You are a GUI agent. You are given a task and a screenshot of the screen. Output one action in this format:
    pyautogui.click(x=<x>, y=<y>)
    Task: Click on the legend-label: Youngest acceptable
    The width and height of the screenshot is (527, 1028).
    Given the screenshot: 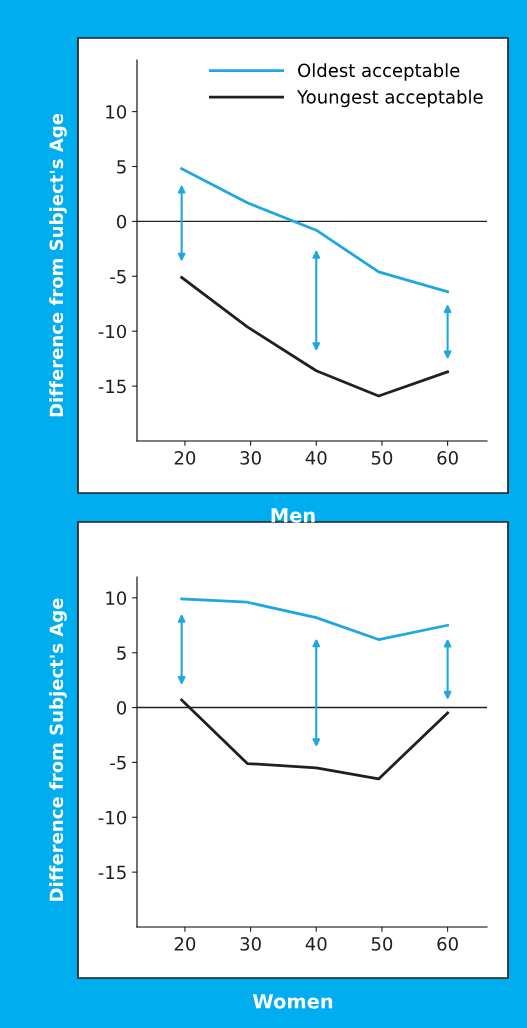 What is the action you would take?
    pyautogui.click(x=390, y=98)
    